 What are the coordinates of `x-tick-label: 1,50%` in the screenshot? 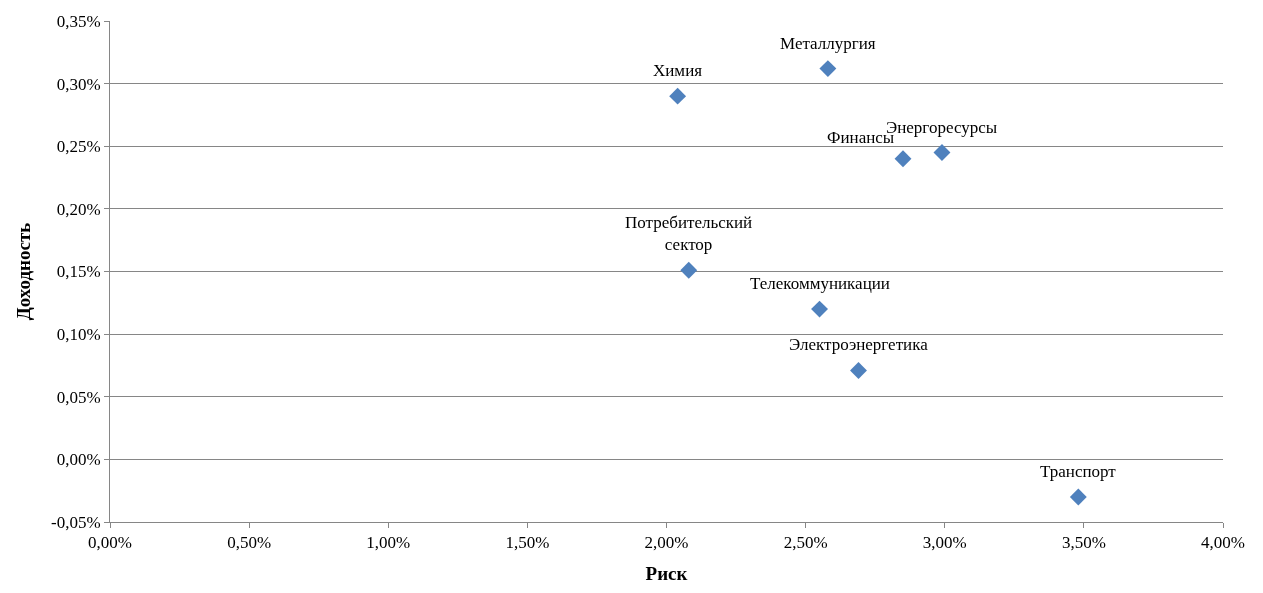 It's located at (527, 543).